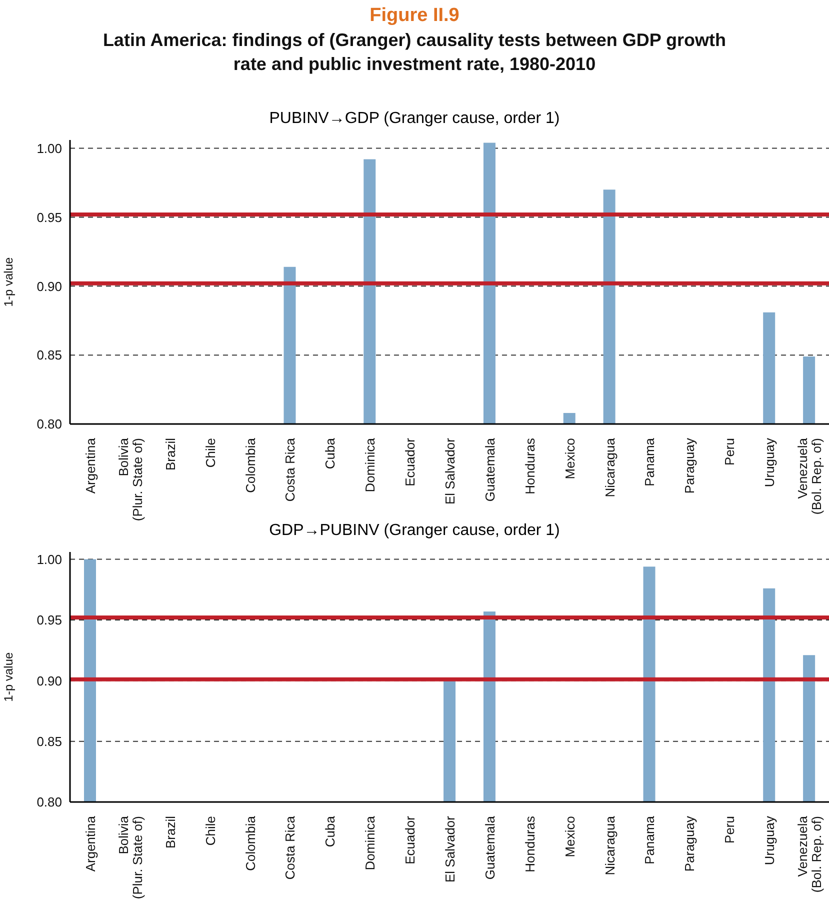  What do you see at coordinates (415, 52) in the screenshot?
I see `text: Latin America: findings of (Granger) causality tests between GDP growth rate and public investment rate, 1980-2010` at bounding box center [415, 52].